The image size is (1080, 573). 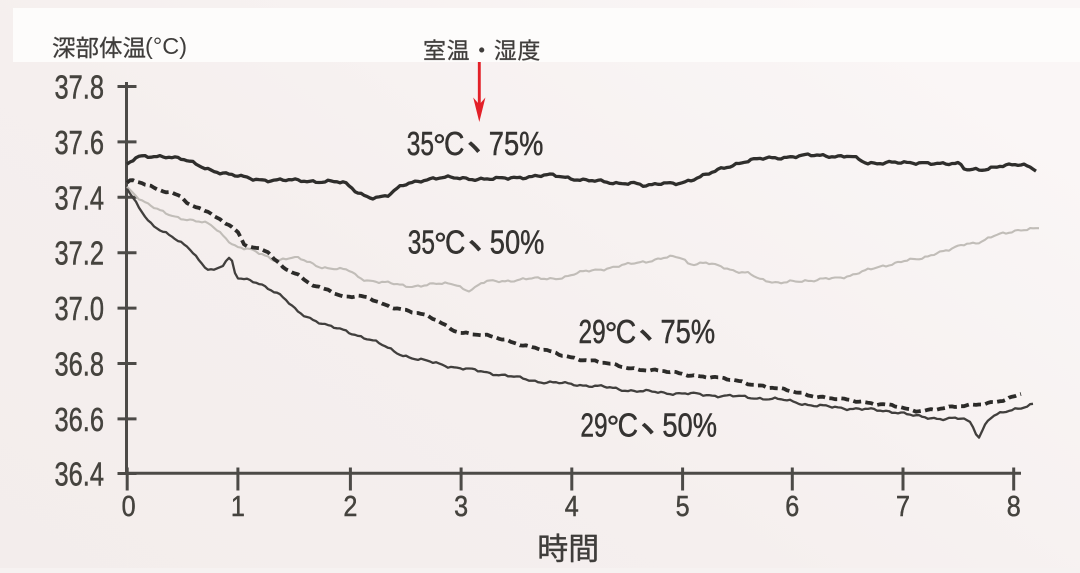 What do you see at coordinates (80, 197) in the screenshot?
I see `svg-text: 37.4` at bounding box center [80, 197].